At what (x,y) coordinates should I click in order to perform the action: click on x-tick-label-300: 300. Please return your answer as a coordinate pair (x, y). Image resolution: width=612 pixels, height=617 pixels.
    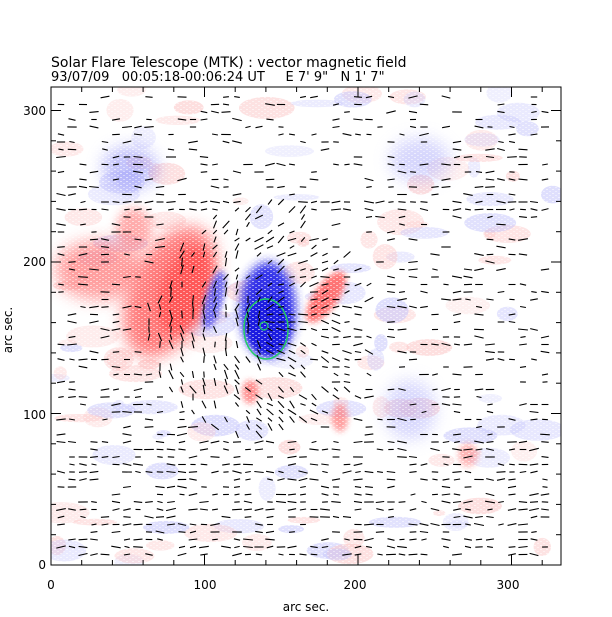
    Looking at the image, I should click on (508, 585).